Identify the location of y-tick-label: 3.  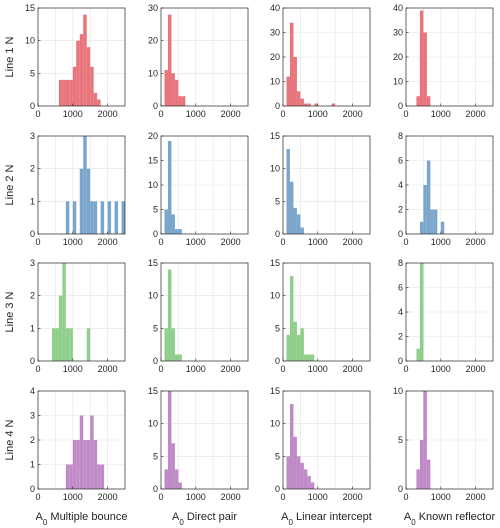
(32, 416).